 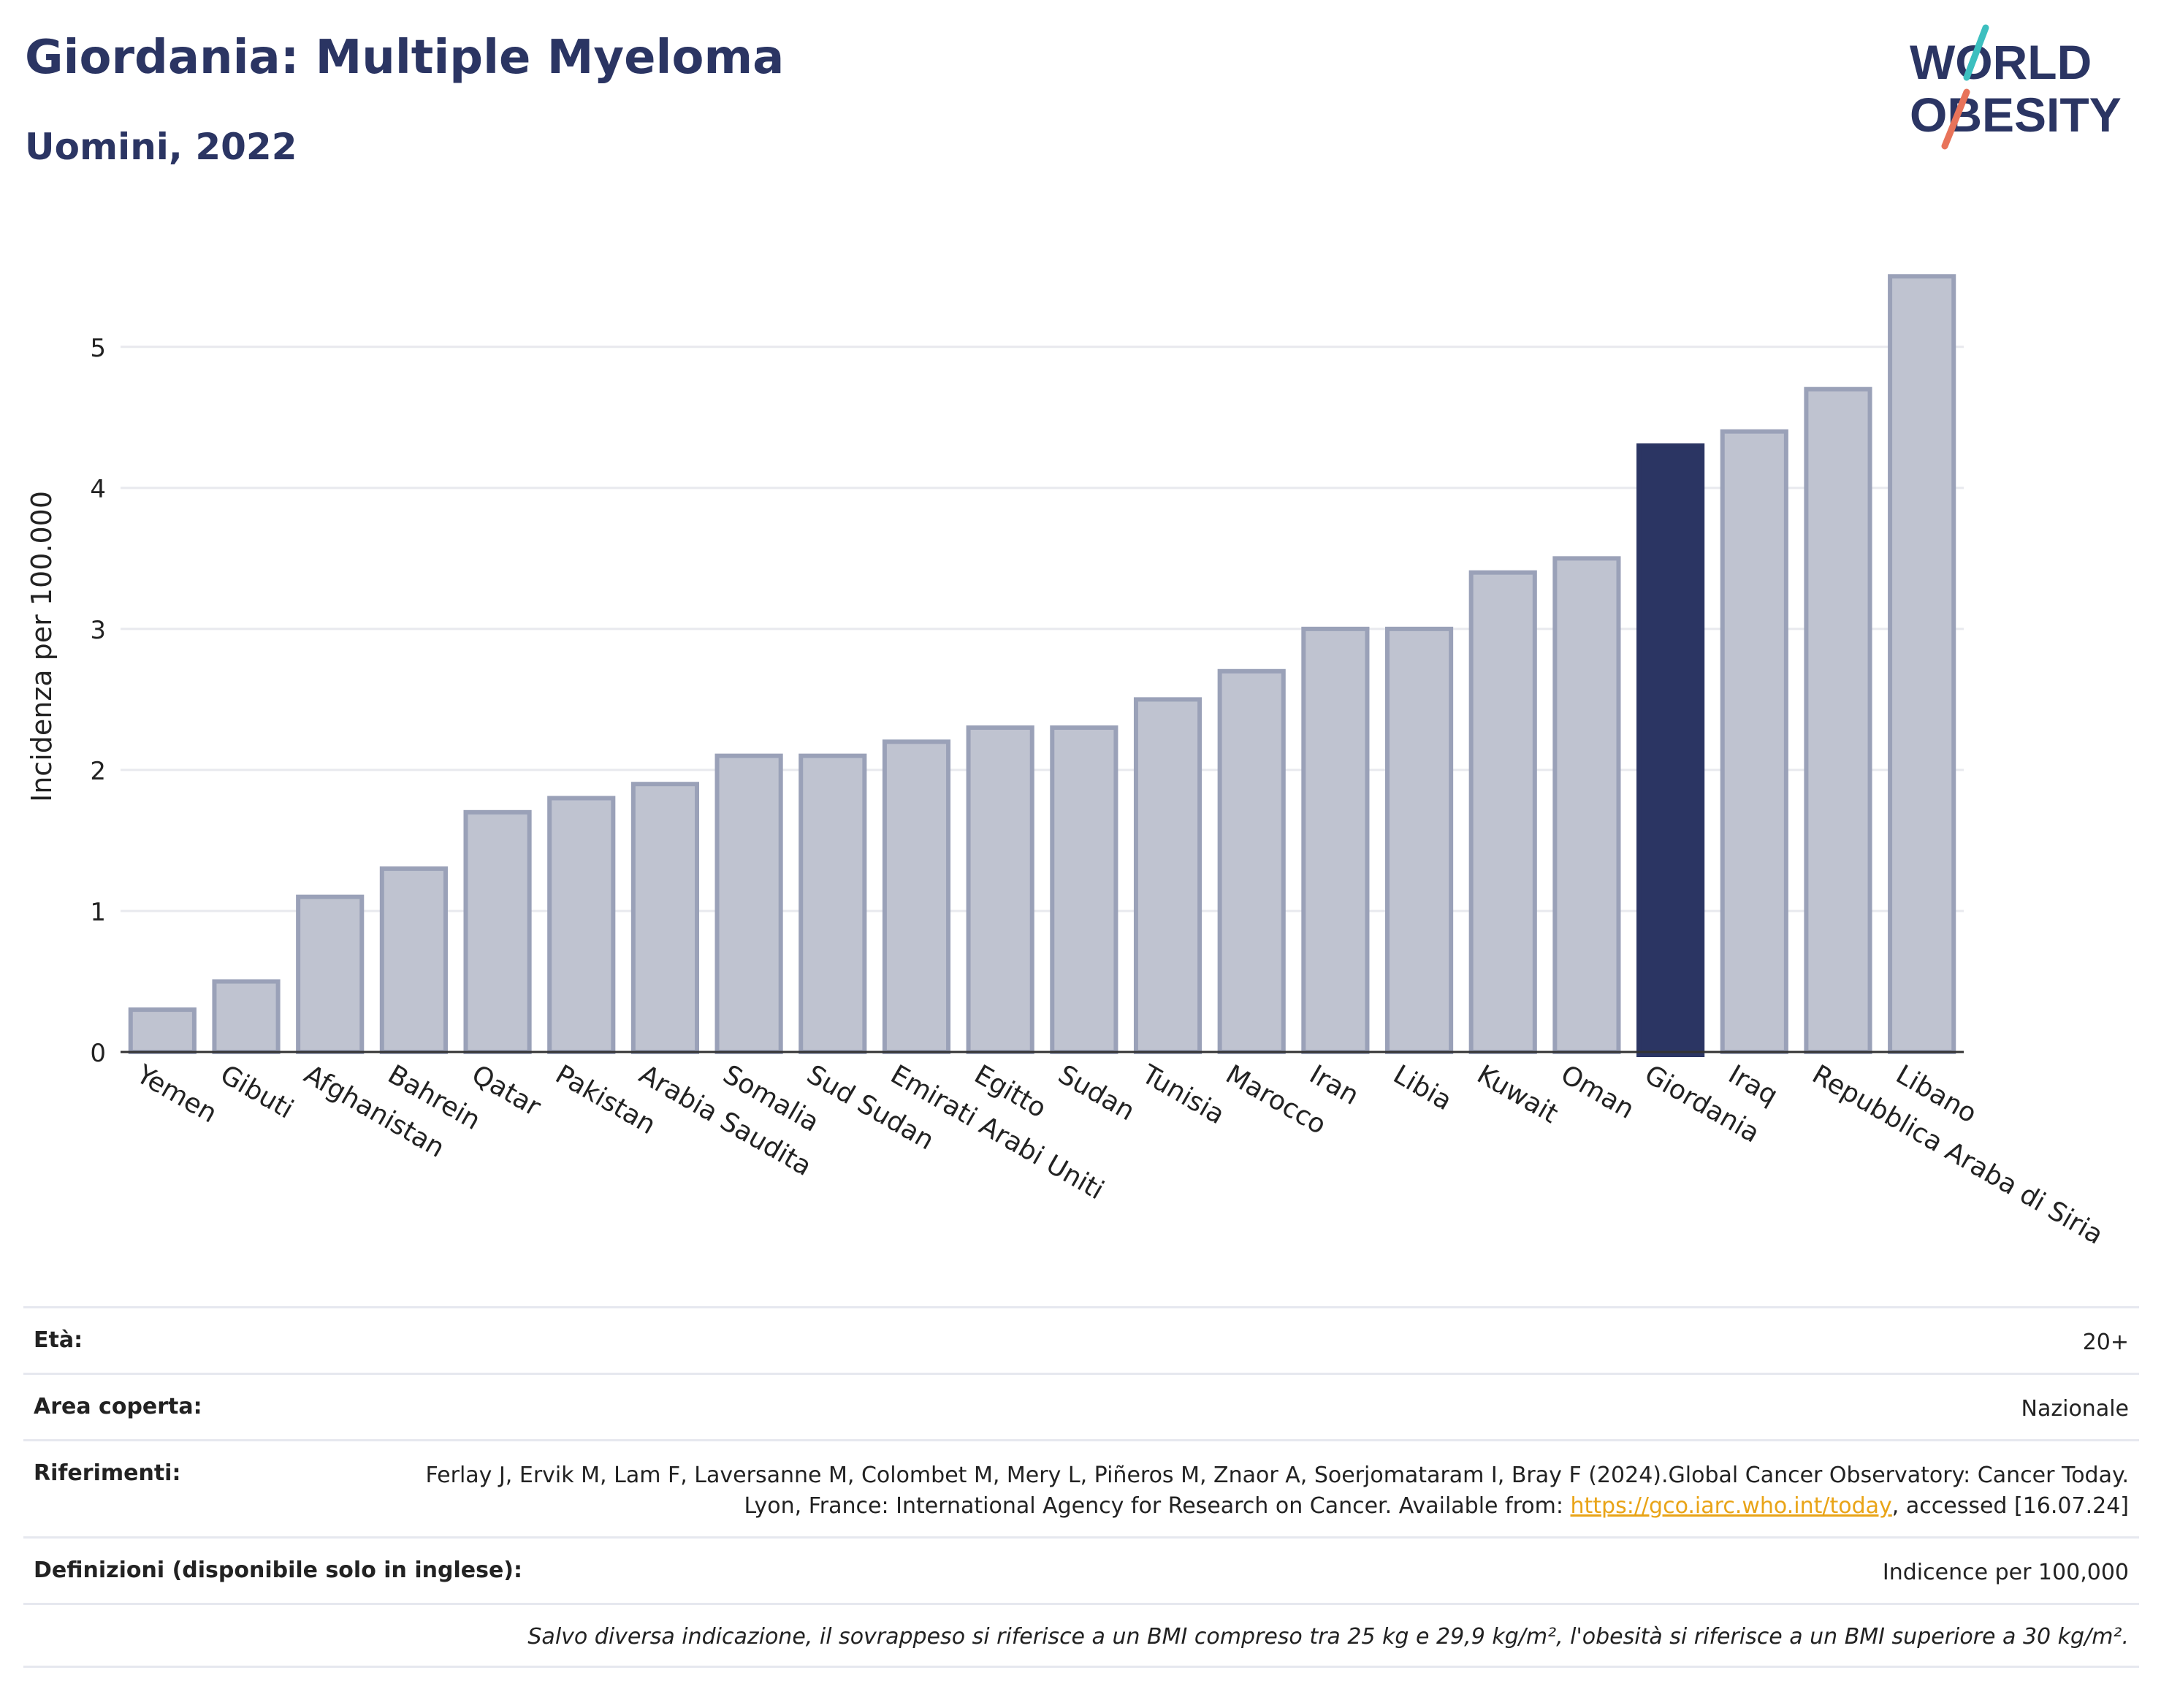 I want to click on y-axis-label: Incidenza per 100.000, so click(x=42, y=646).